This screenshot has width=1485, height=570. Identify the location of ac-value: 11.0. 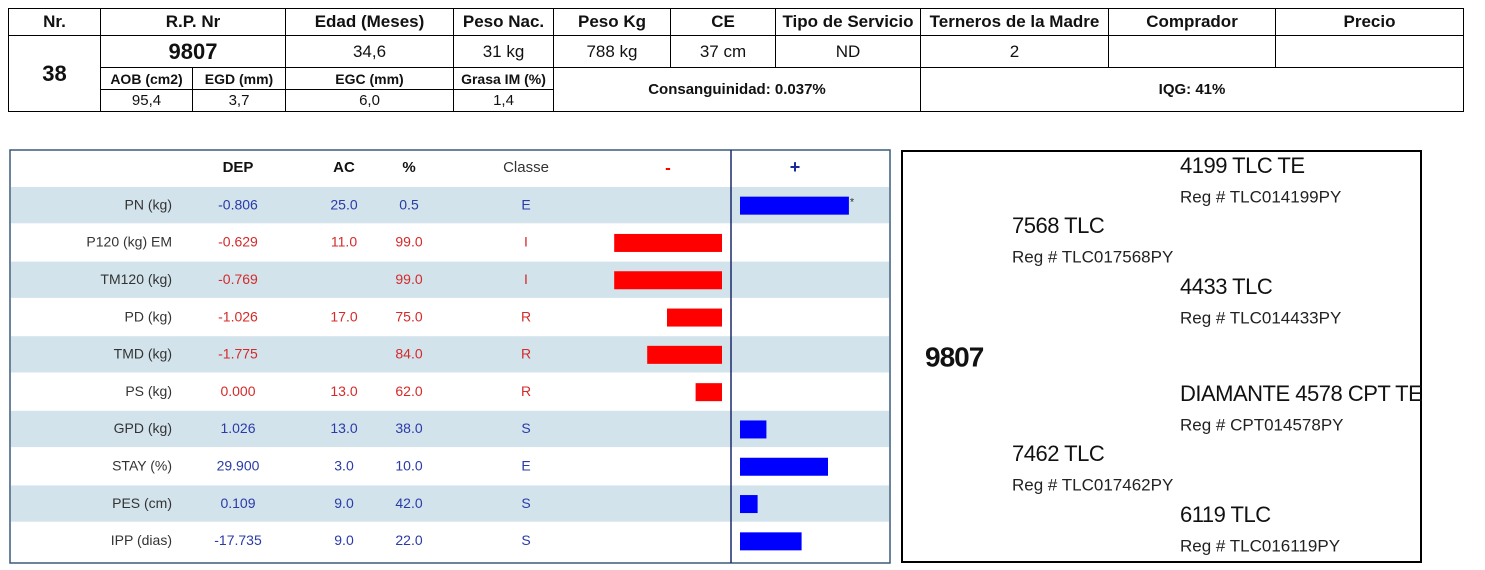
(344, 242).